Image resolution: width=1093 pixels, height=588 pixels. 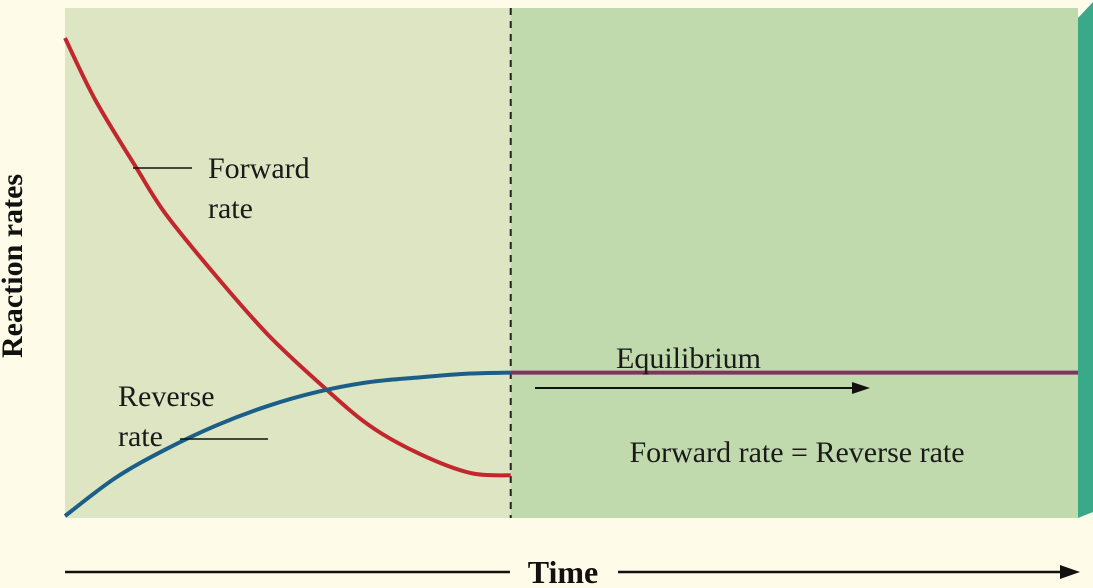 I want to click on x-axis-label: Time, so click(x=563, y=571).